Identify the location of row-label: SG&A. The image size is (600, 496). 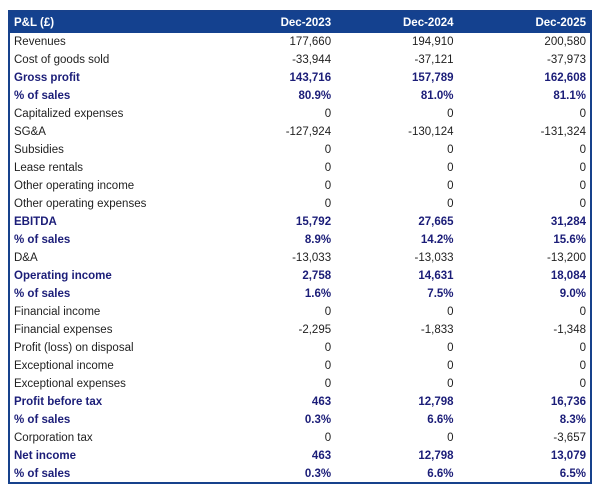
(30, 132).